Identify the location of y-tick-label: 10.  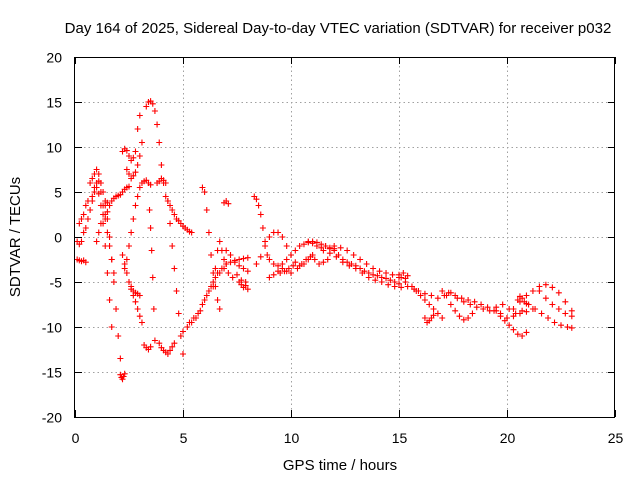
(54, 148).